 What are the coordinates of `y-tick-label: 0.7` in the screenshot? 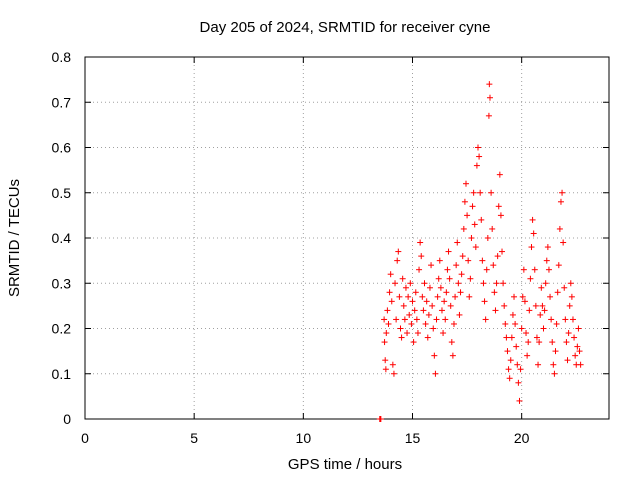 It's located at (62, 102).